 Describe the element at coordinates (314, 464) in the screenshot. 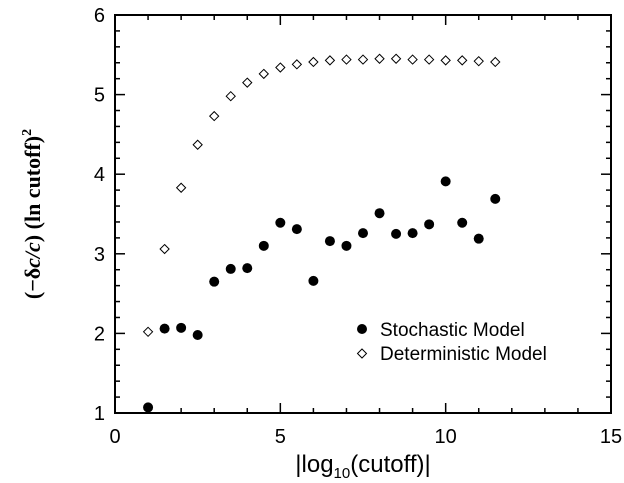

I see `x-axis-label-prefix: |log` at that location.